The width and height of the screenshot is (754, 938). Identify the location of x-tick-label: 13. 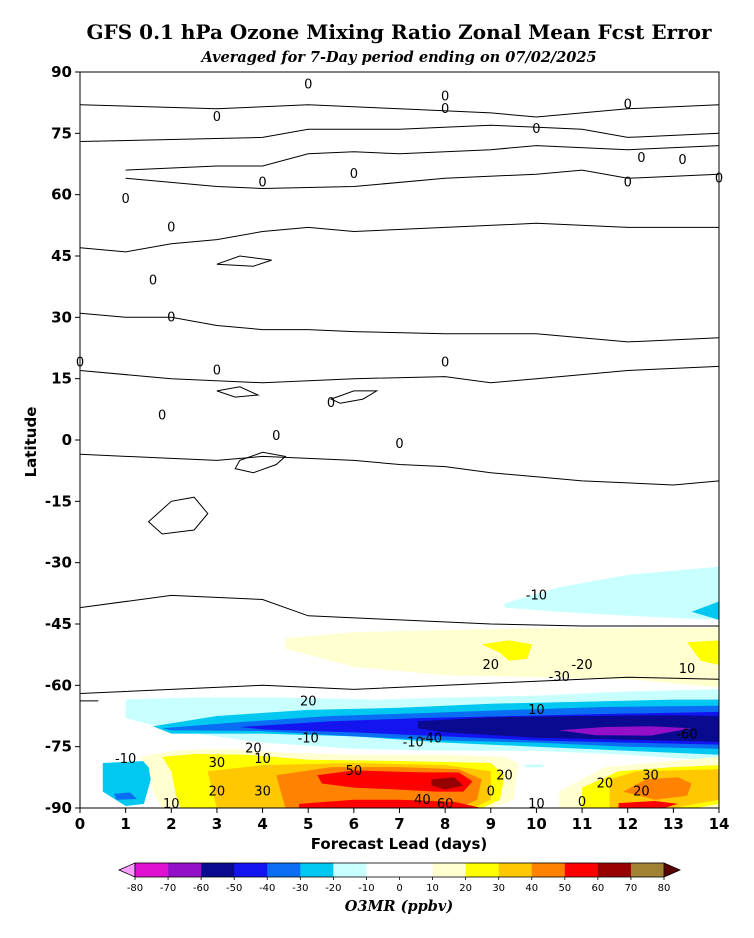
(673, 824).